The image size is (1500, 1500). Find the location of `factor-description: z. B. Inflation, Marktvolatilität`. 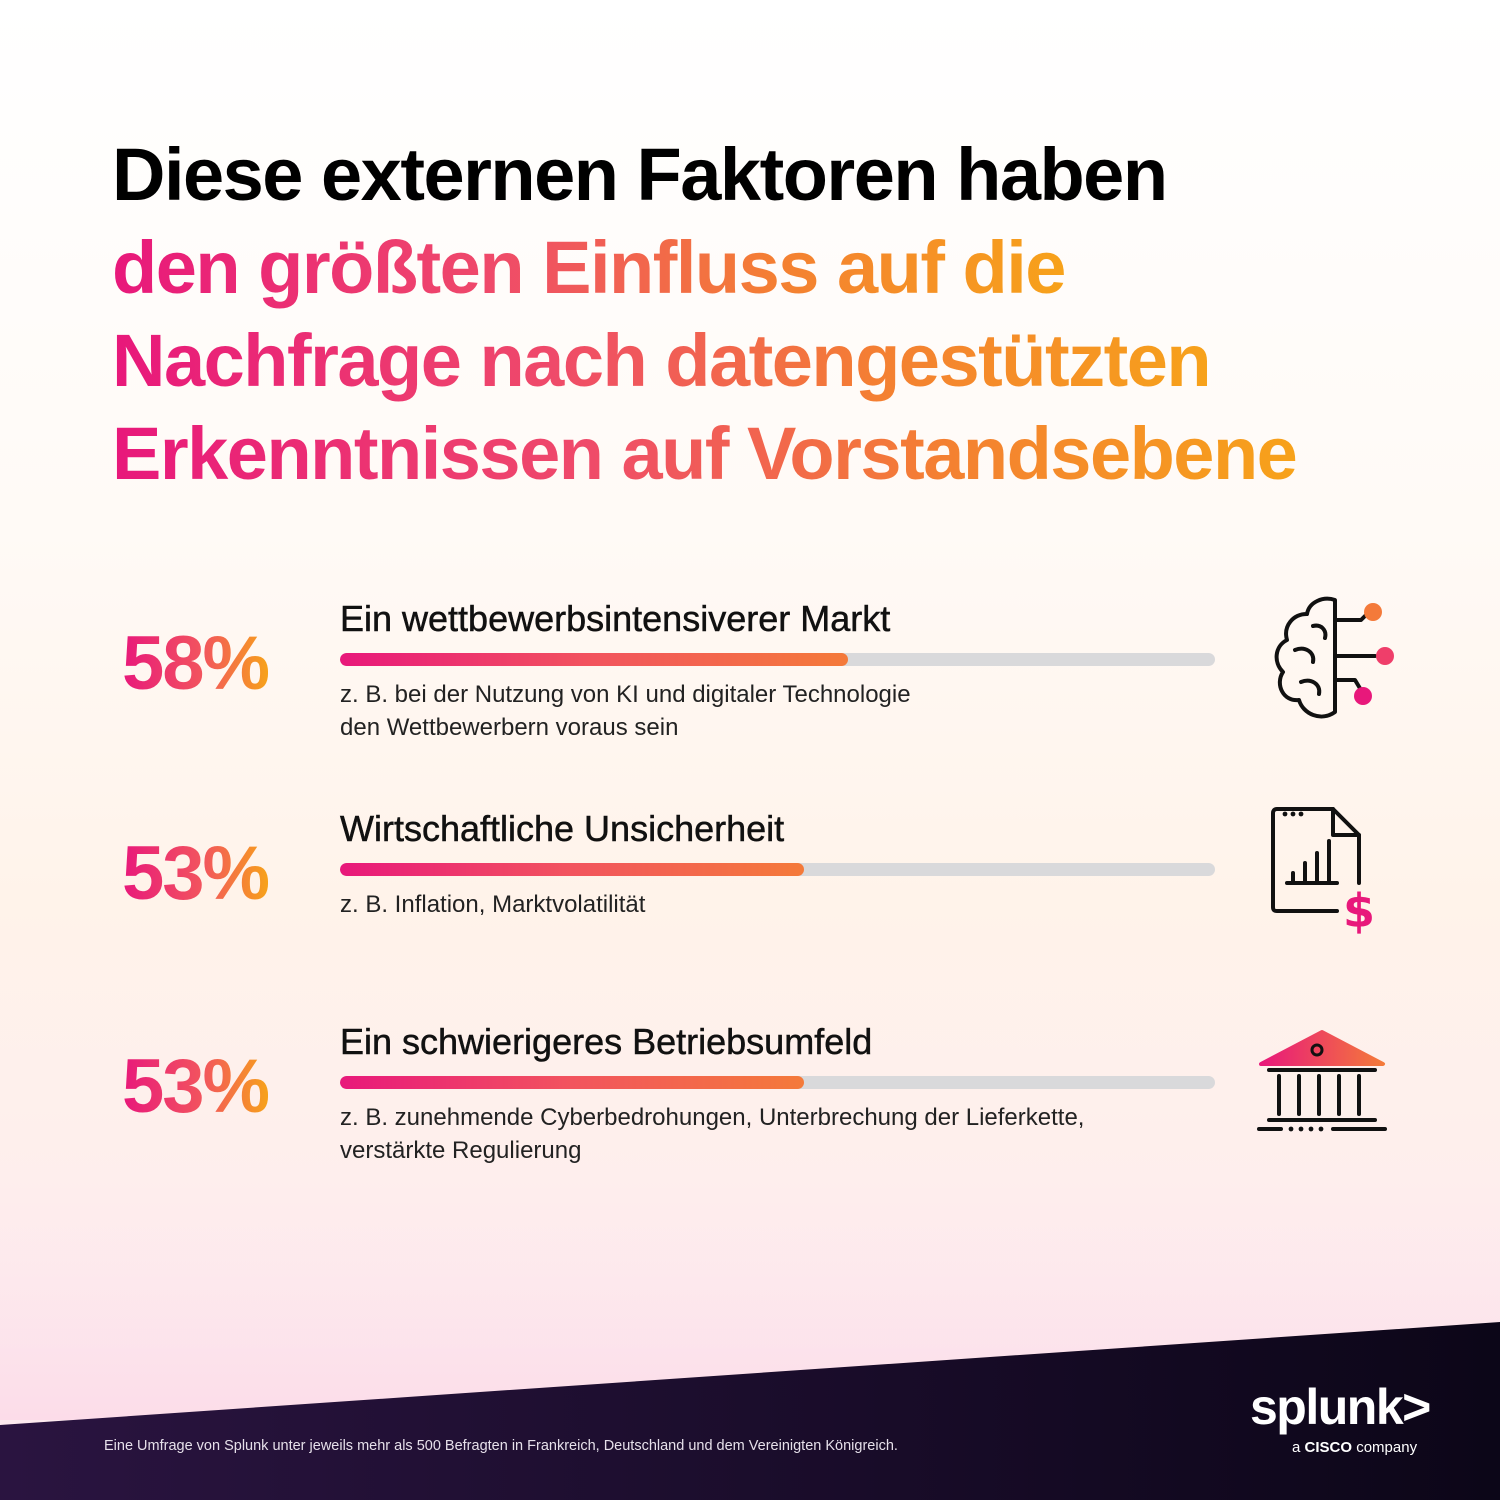

factor-description: z. B. Inflation, Marktvolatilität is located at coordinates (493, 904).